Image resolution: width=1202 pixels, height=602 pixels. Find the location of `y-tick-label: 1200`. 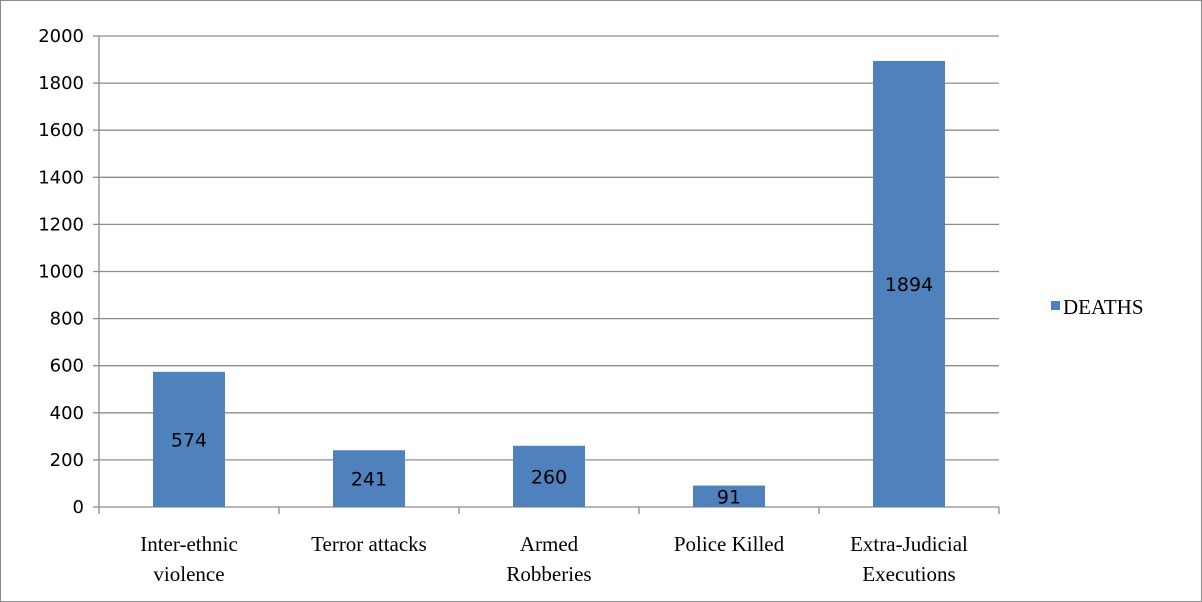

y-tick-label: 1200 is located at coordinates (61, 224).